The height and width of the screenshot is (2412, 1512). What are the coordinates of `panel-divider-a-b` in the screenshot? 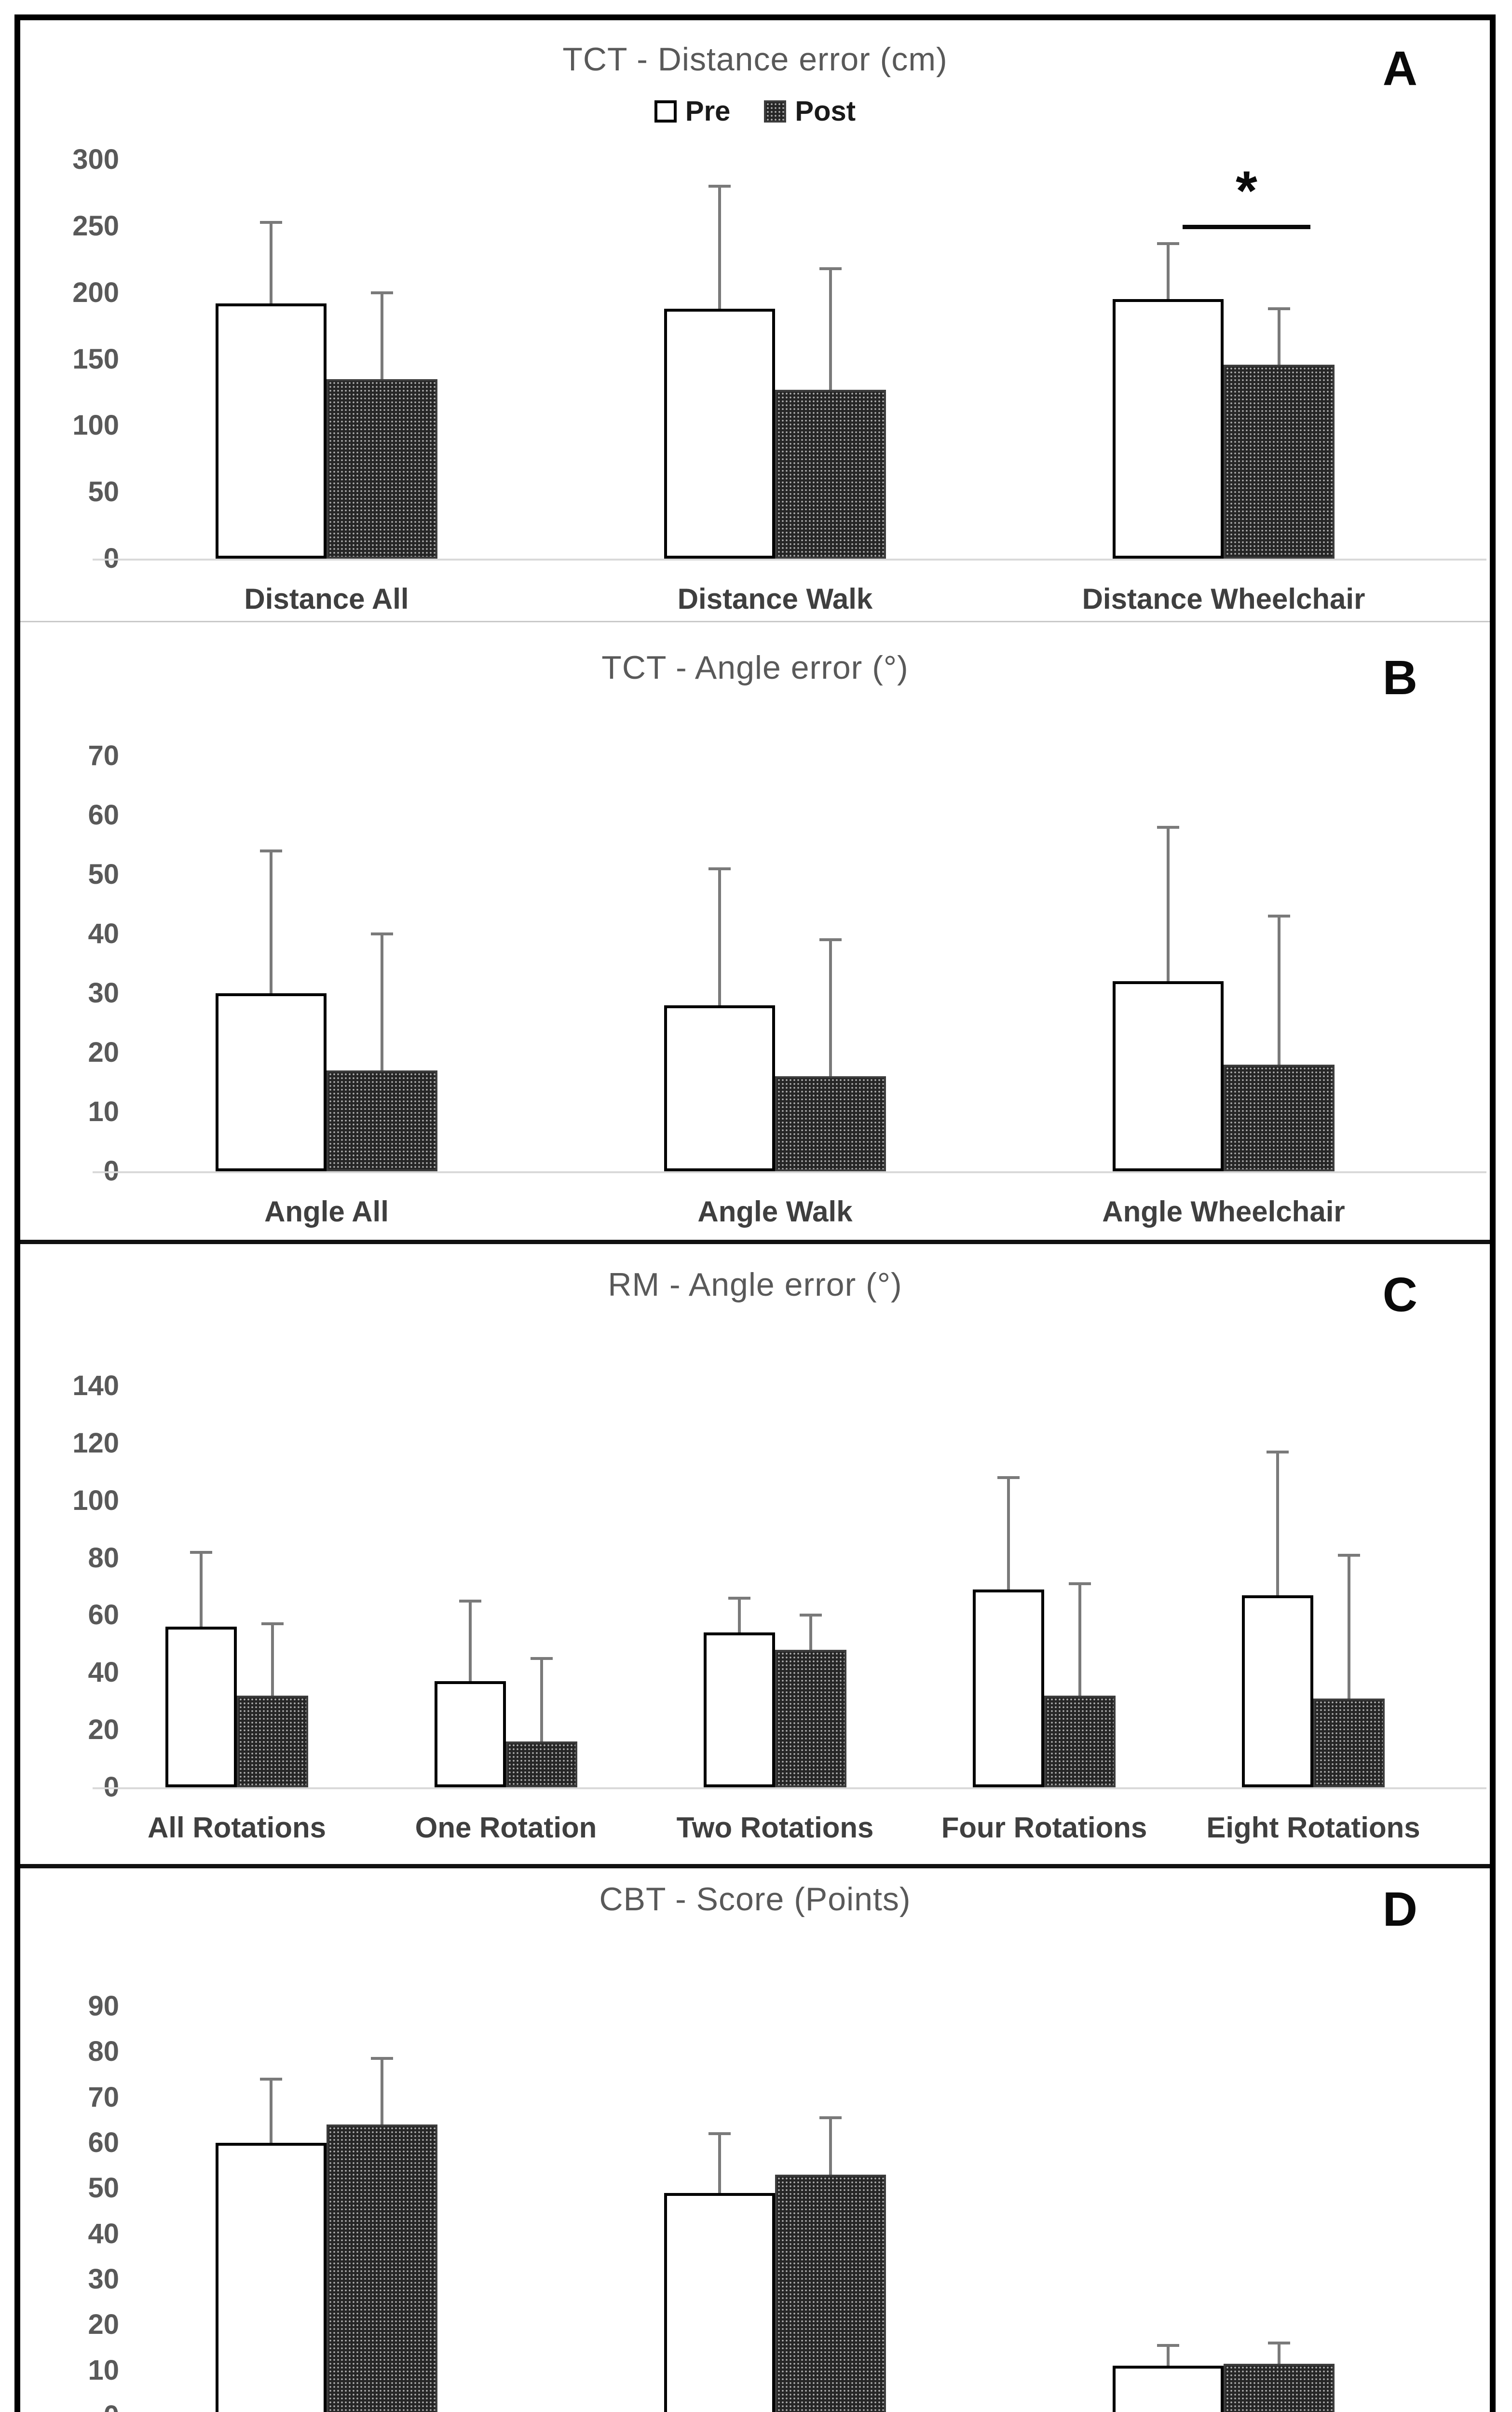 It's located at (755, 621).